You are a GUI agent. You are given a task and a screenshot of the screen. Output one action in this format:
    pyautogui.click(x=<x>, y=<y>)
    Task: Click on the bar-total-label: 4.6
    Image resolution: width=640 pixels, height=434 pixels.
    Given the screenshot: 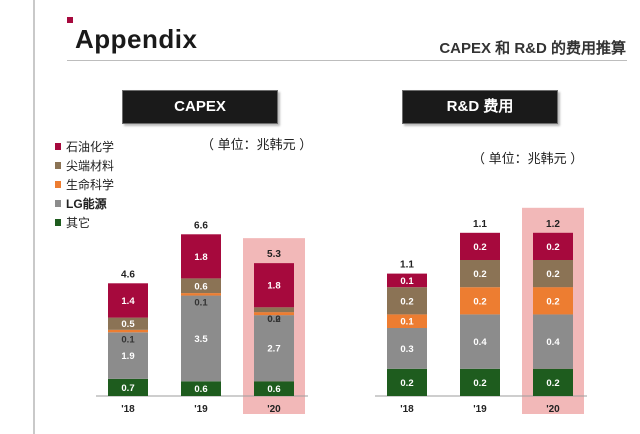 What is the action you would take?
    pyautogui.click(x=128, y=274)
    